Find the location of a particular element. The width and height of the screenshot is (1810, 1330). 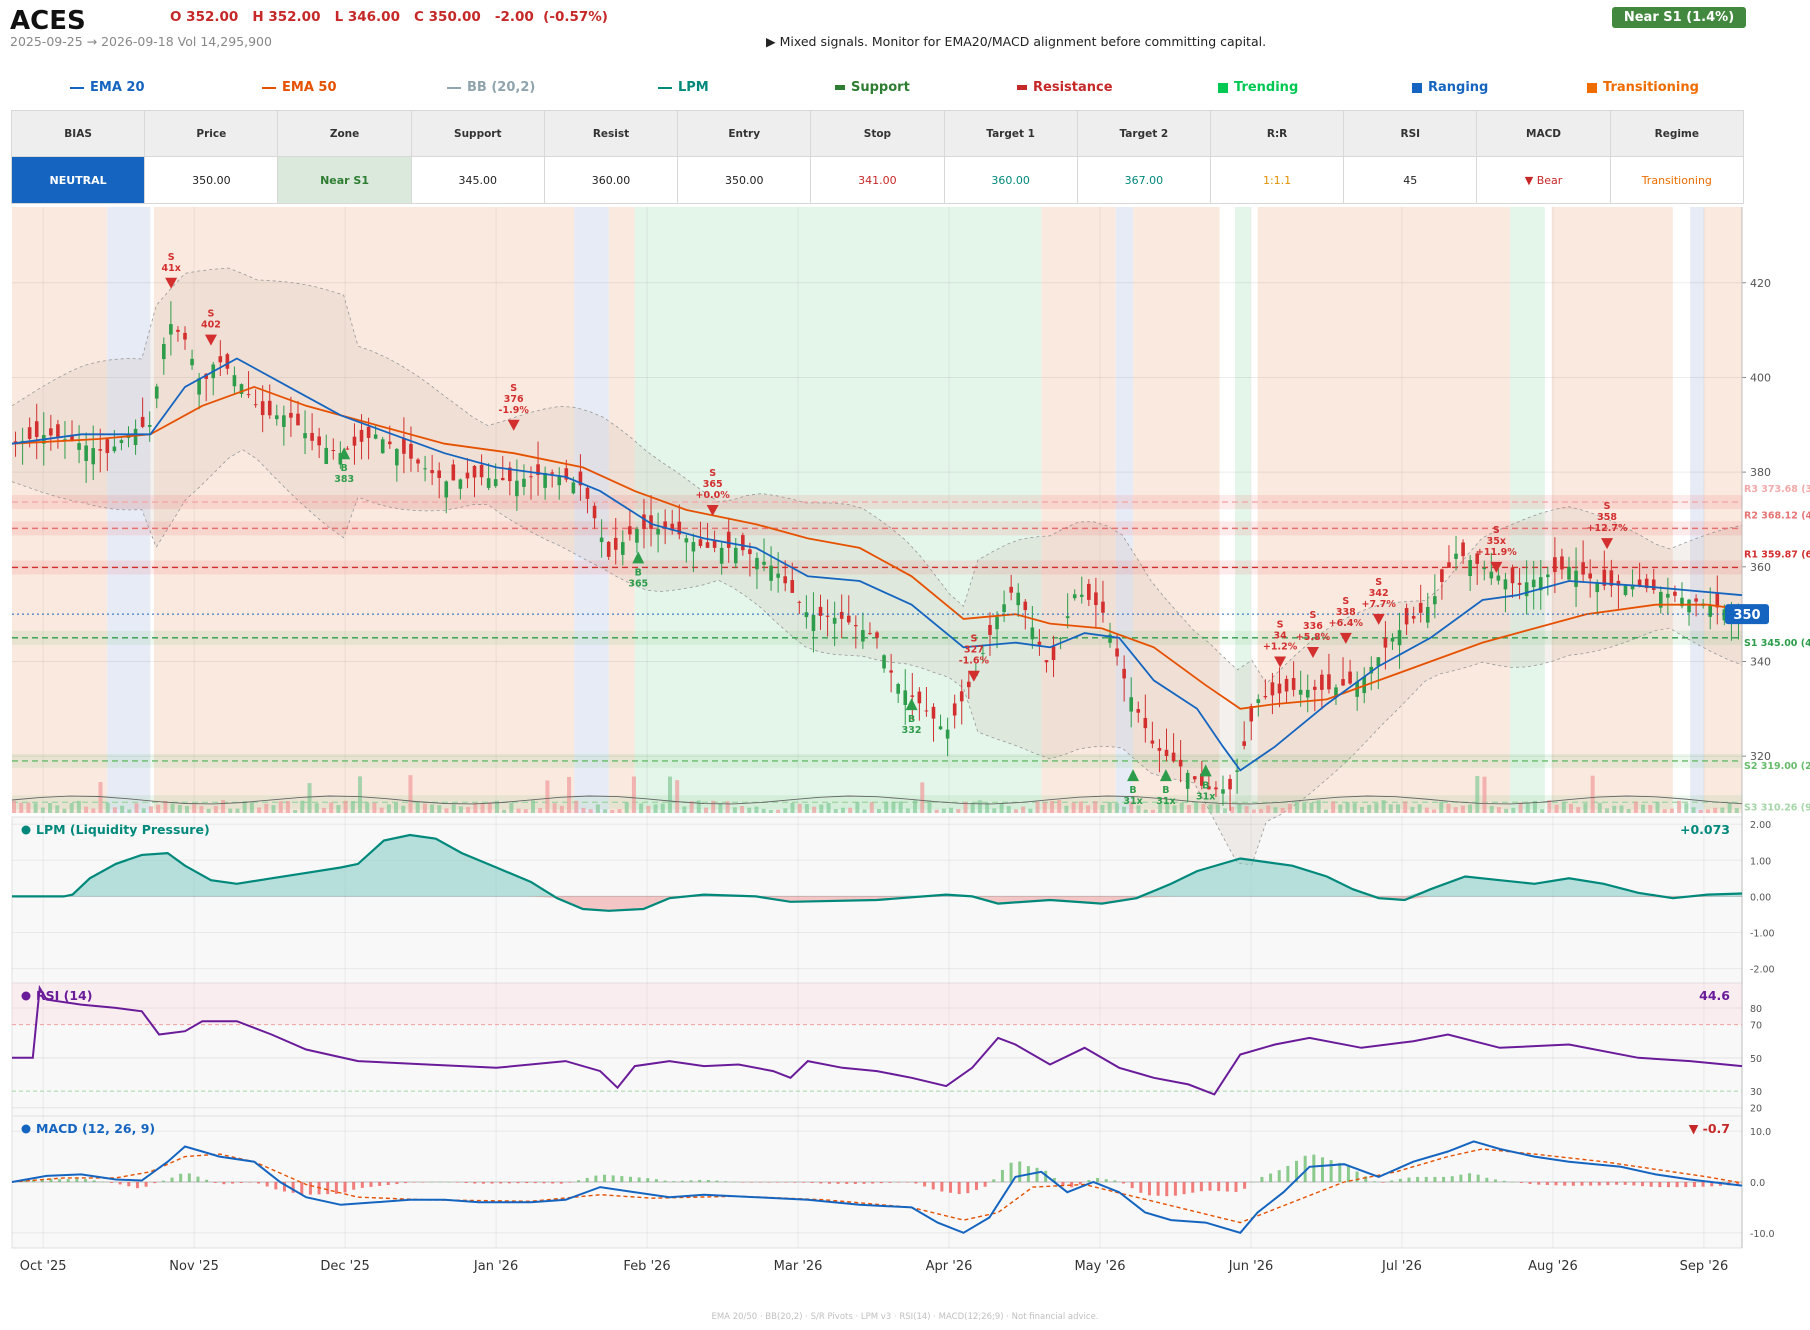

legend-item-ema-50: EMA 50 is located at coordinates (299, 87).